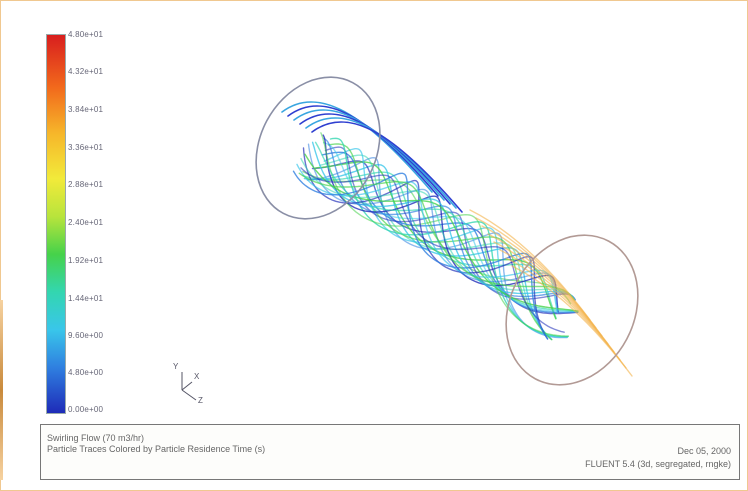  What do you see at coordinates (658, 464) in the screenshot?
I see `solver-info: FLUENT 5.4 (3d, segregated, rngke)` at bounding box center [658, 464].